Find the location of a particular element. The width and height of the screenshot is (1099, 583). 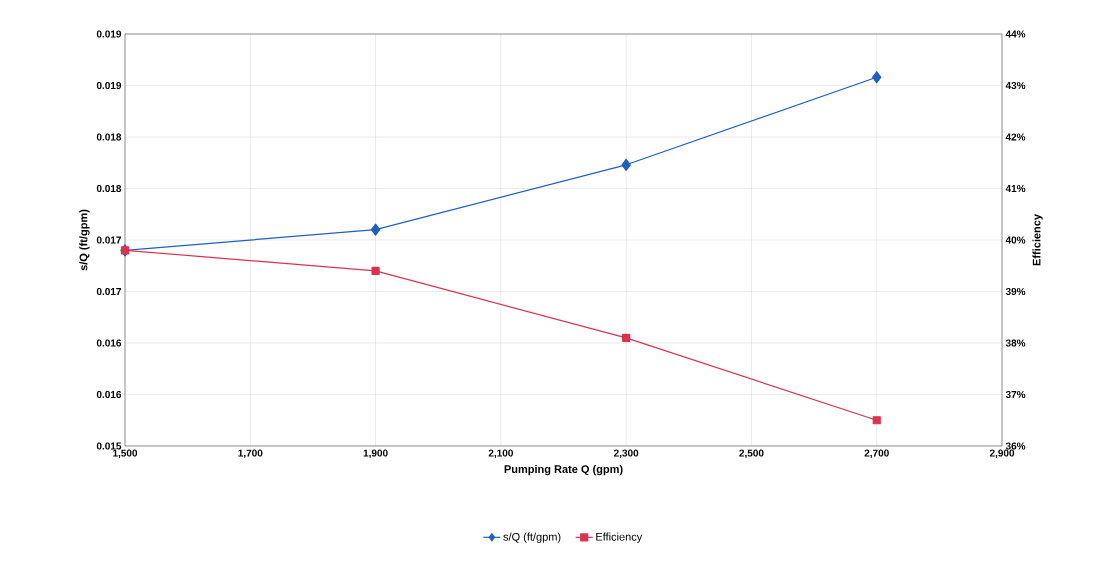

y2-tick-label: 43% is located at coordinates (1015, 85).